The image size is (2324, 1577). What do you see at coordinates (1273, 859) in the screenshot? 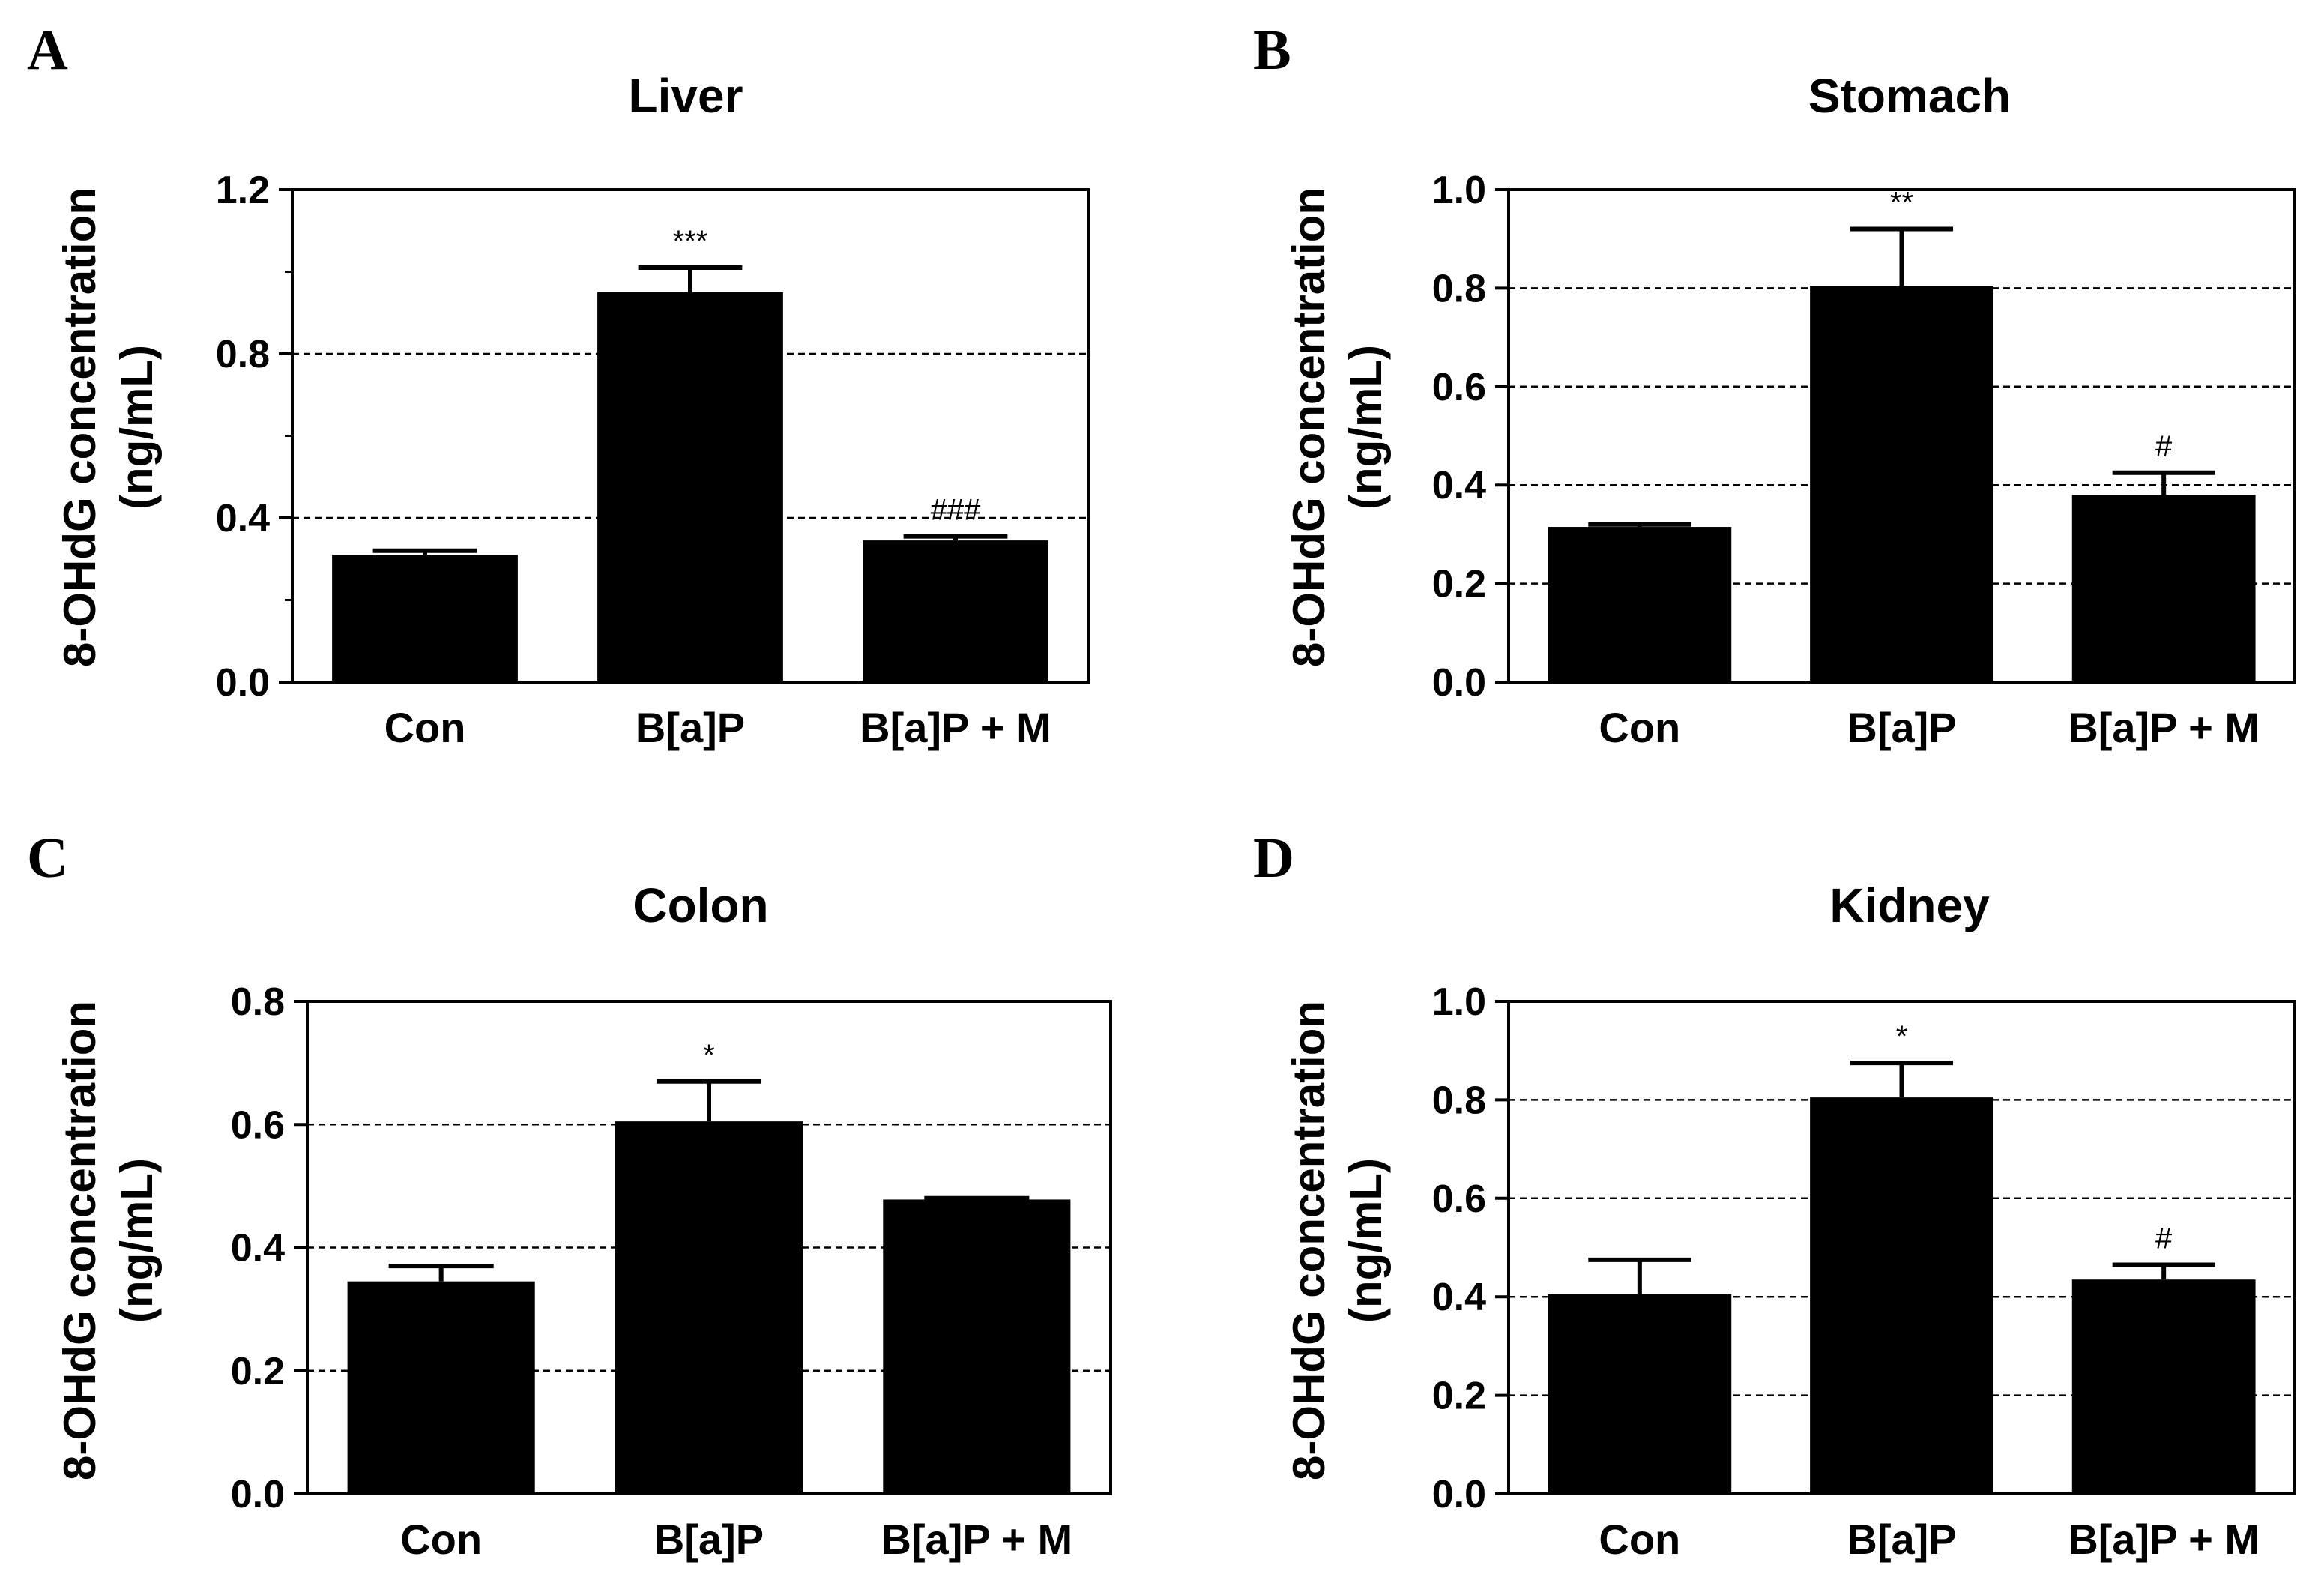
I see `panel-letter: D` at bounding box center [1273, 859].